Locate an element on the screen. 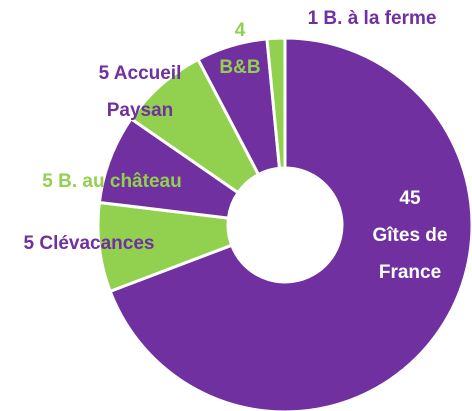  slice is located at coordinates (276, 103).